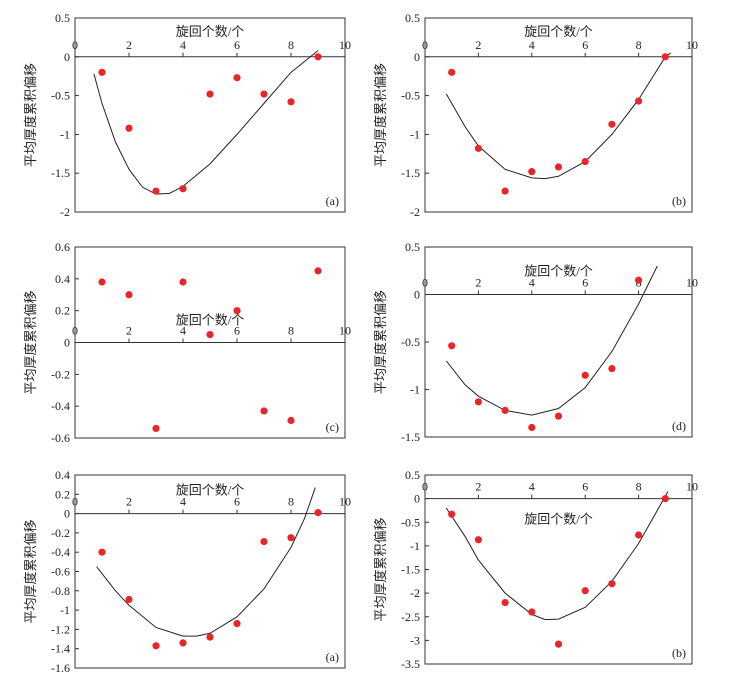 This screenshot has height=686, width=738. What do you see at coordinates (60, 668) in the screenshot?
I see `y-tick-label: -1.6` at bounding box center [60, 668].